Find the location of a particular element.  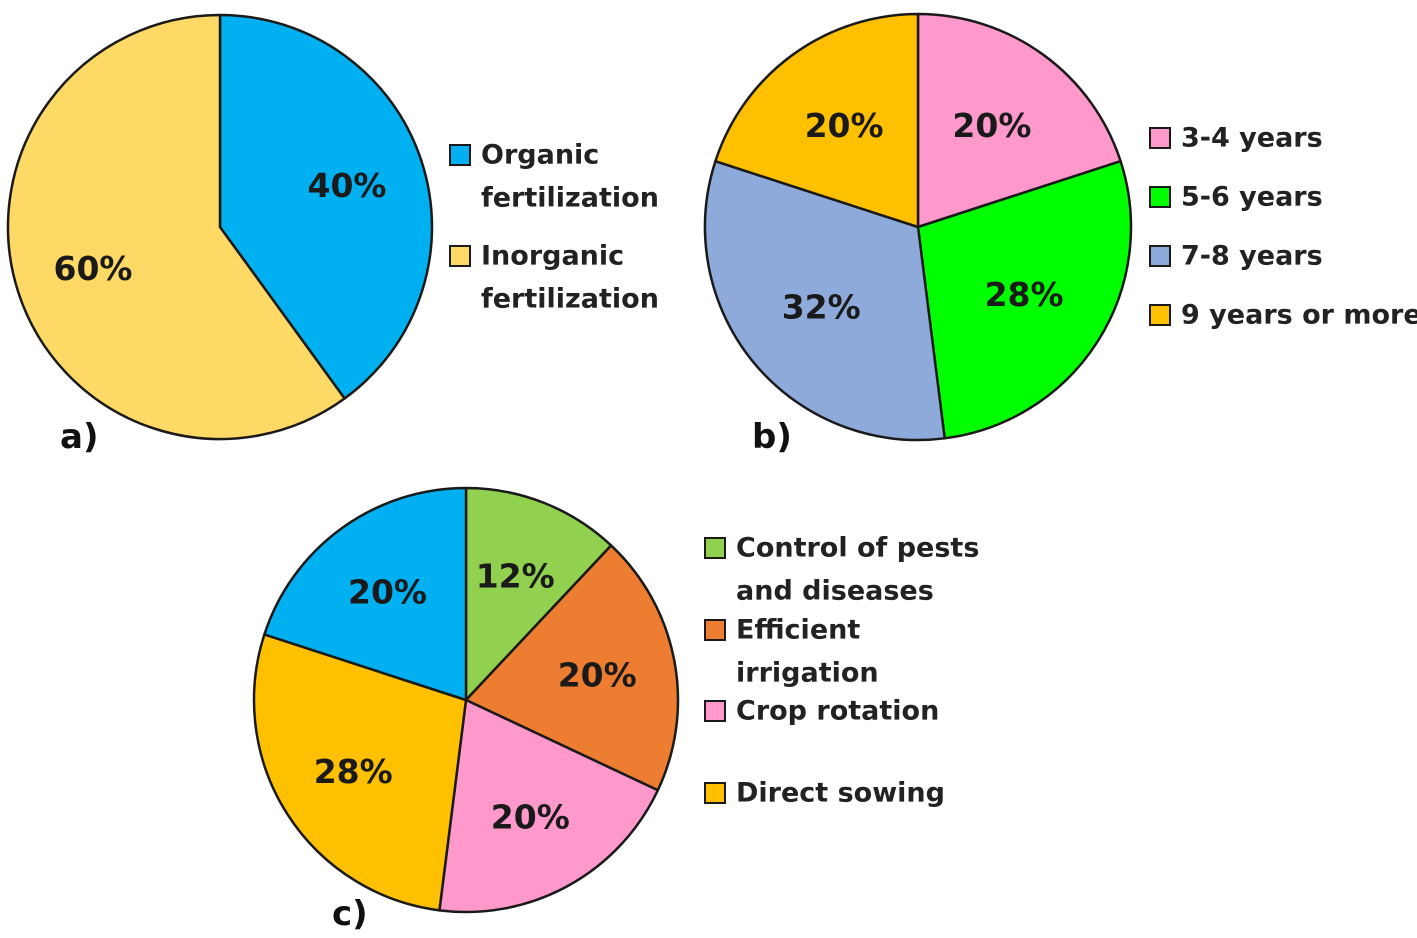

legend-label-c-0-0: Control of pests is located at coordinates (857, 548).